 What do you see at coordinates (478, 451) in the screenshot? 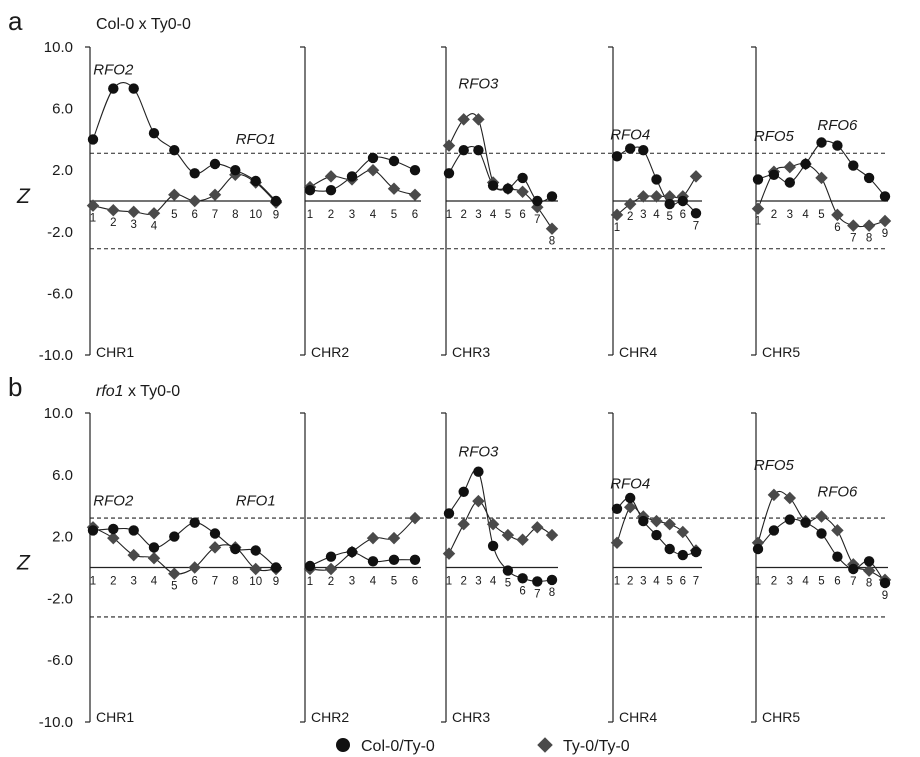
I see `qtl-annotation: RFO3` at bounding box center [478, 451].